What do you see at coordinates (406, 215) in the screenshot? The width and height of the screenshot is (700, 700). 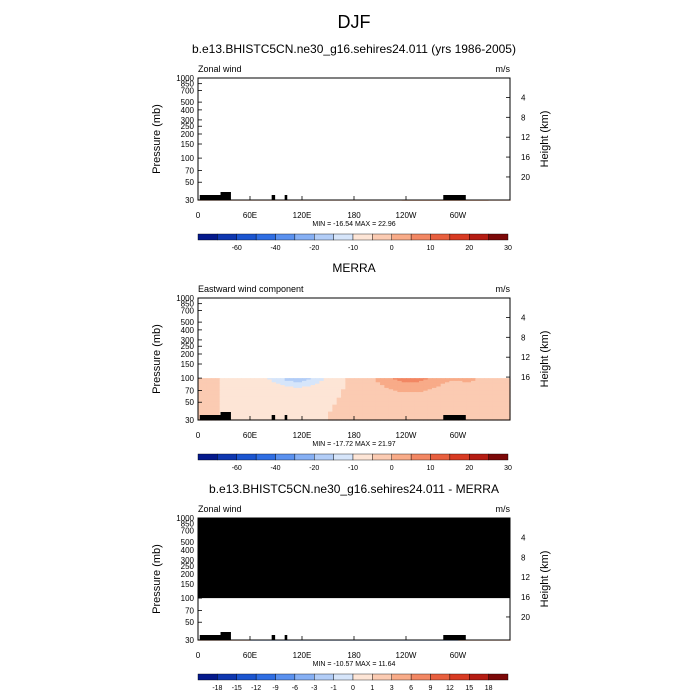 I see `x-tick-label: 120W` at bounding box center [406, 215].